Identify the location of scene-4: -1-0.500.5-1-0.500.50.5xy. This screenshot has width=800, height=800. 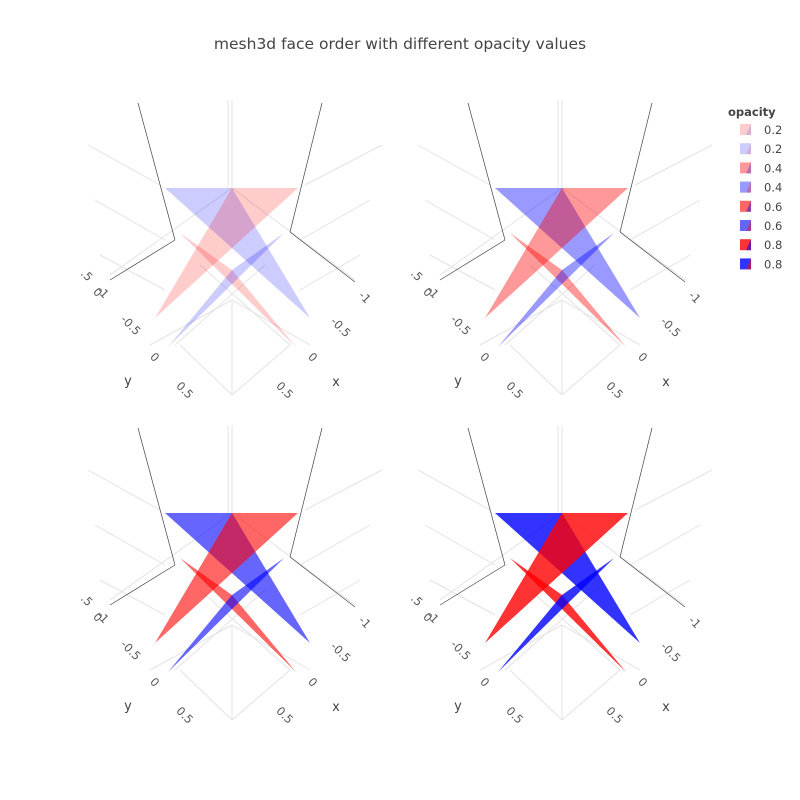
(560, 576).